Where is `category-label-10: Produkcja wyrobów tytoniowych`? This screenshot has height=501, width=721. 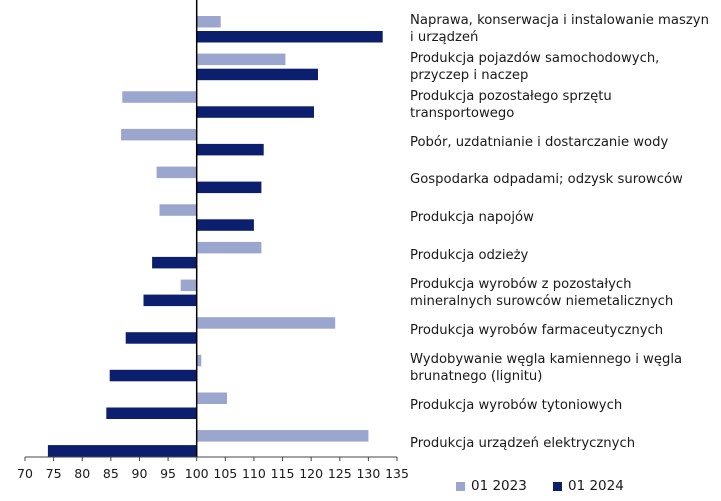 category-label-10: Produkcja wyrobów tytoniowych is located at coordinates (516, 406).